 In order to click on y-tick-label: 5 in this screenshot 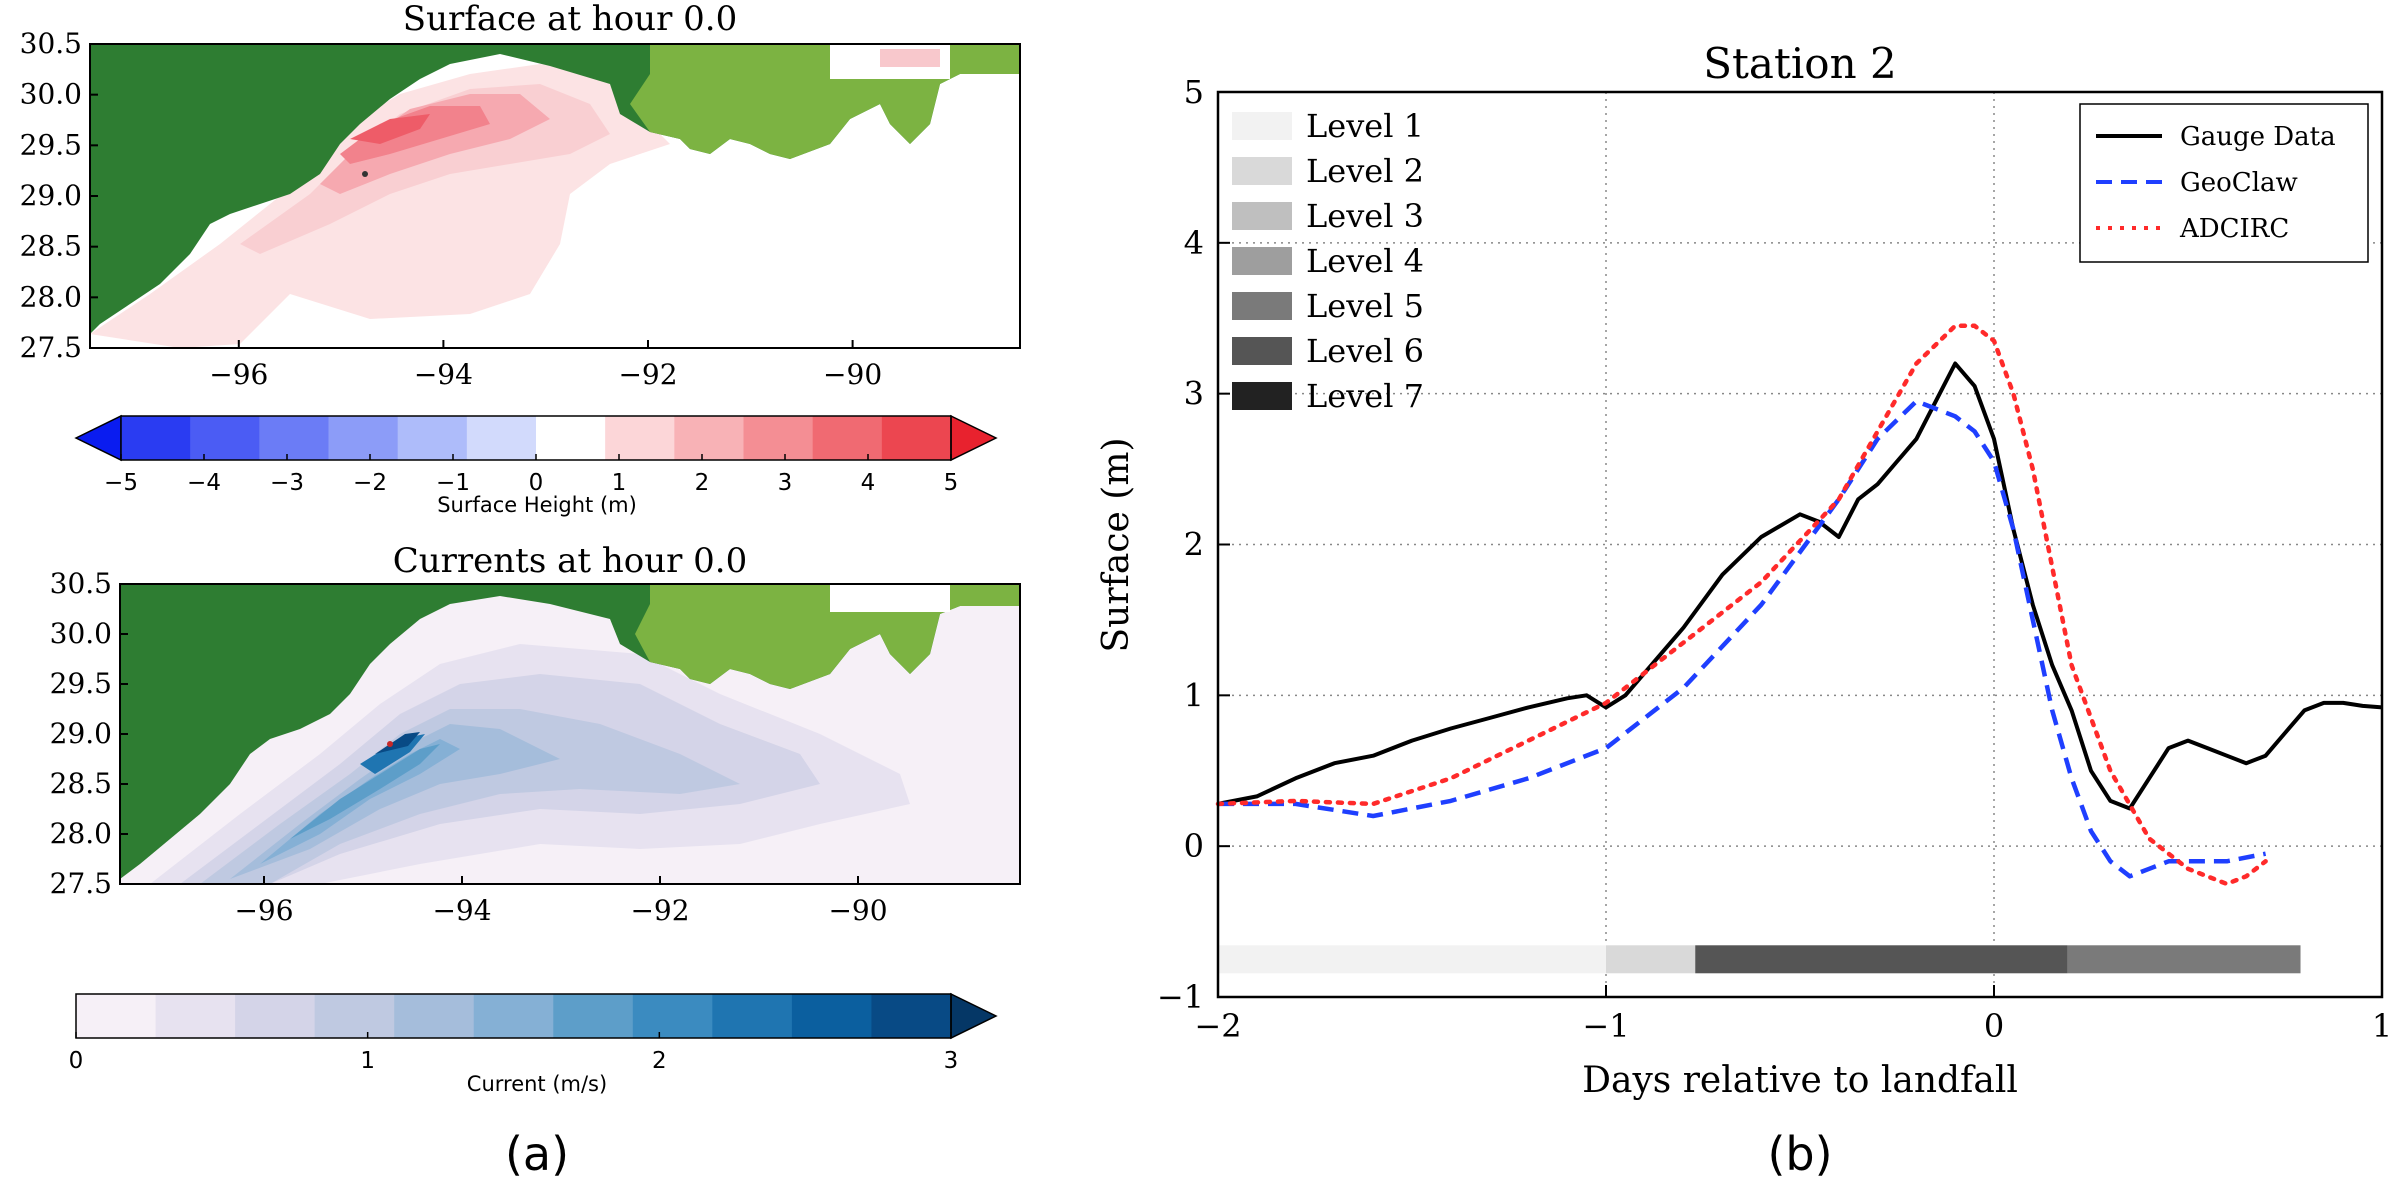, I will do `click(1194, 92)`.